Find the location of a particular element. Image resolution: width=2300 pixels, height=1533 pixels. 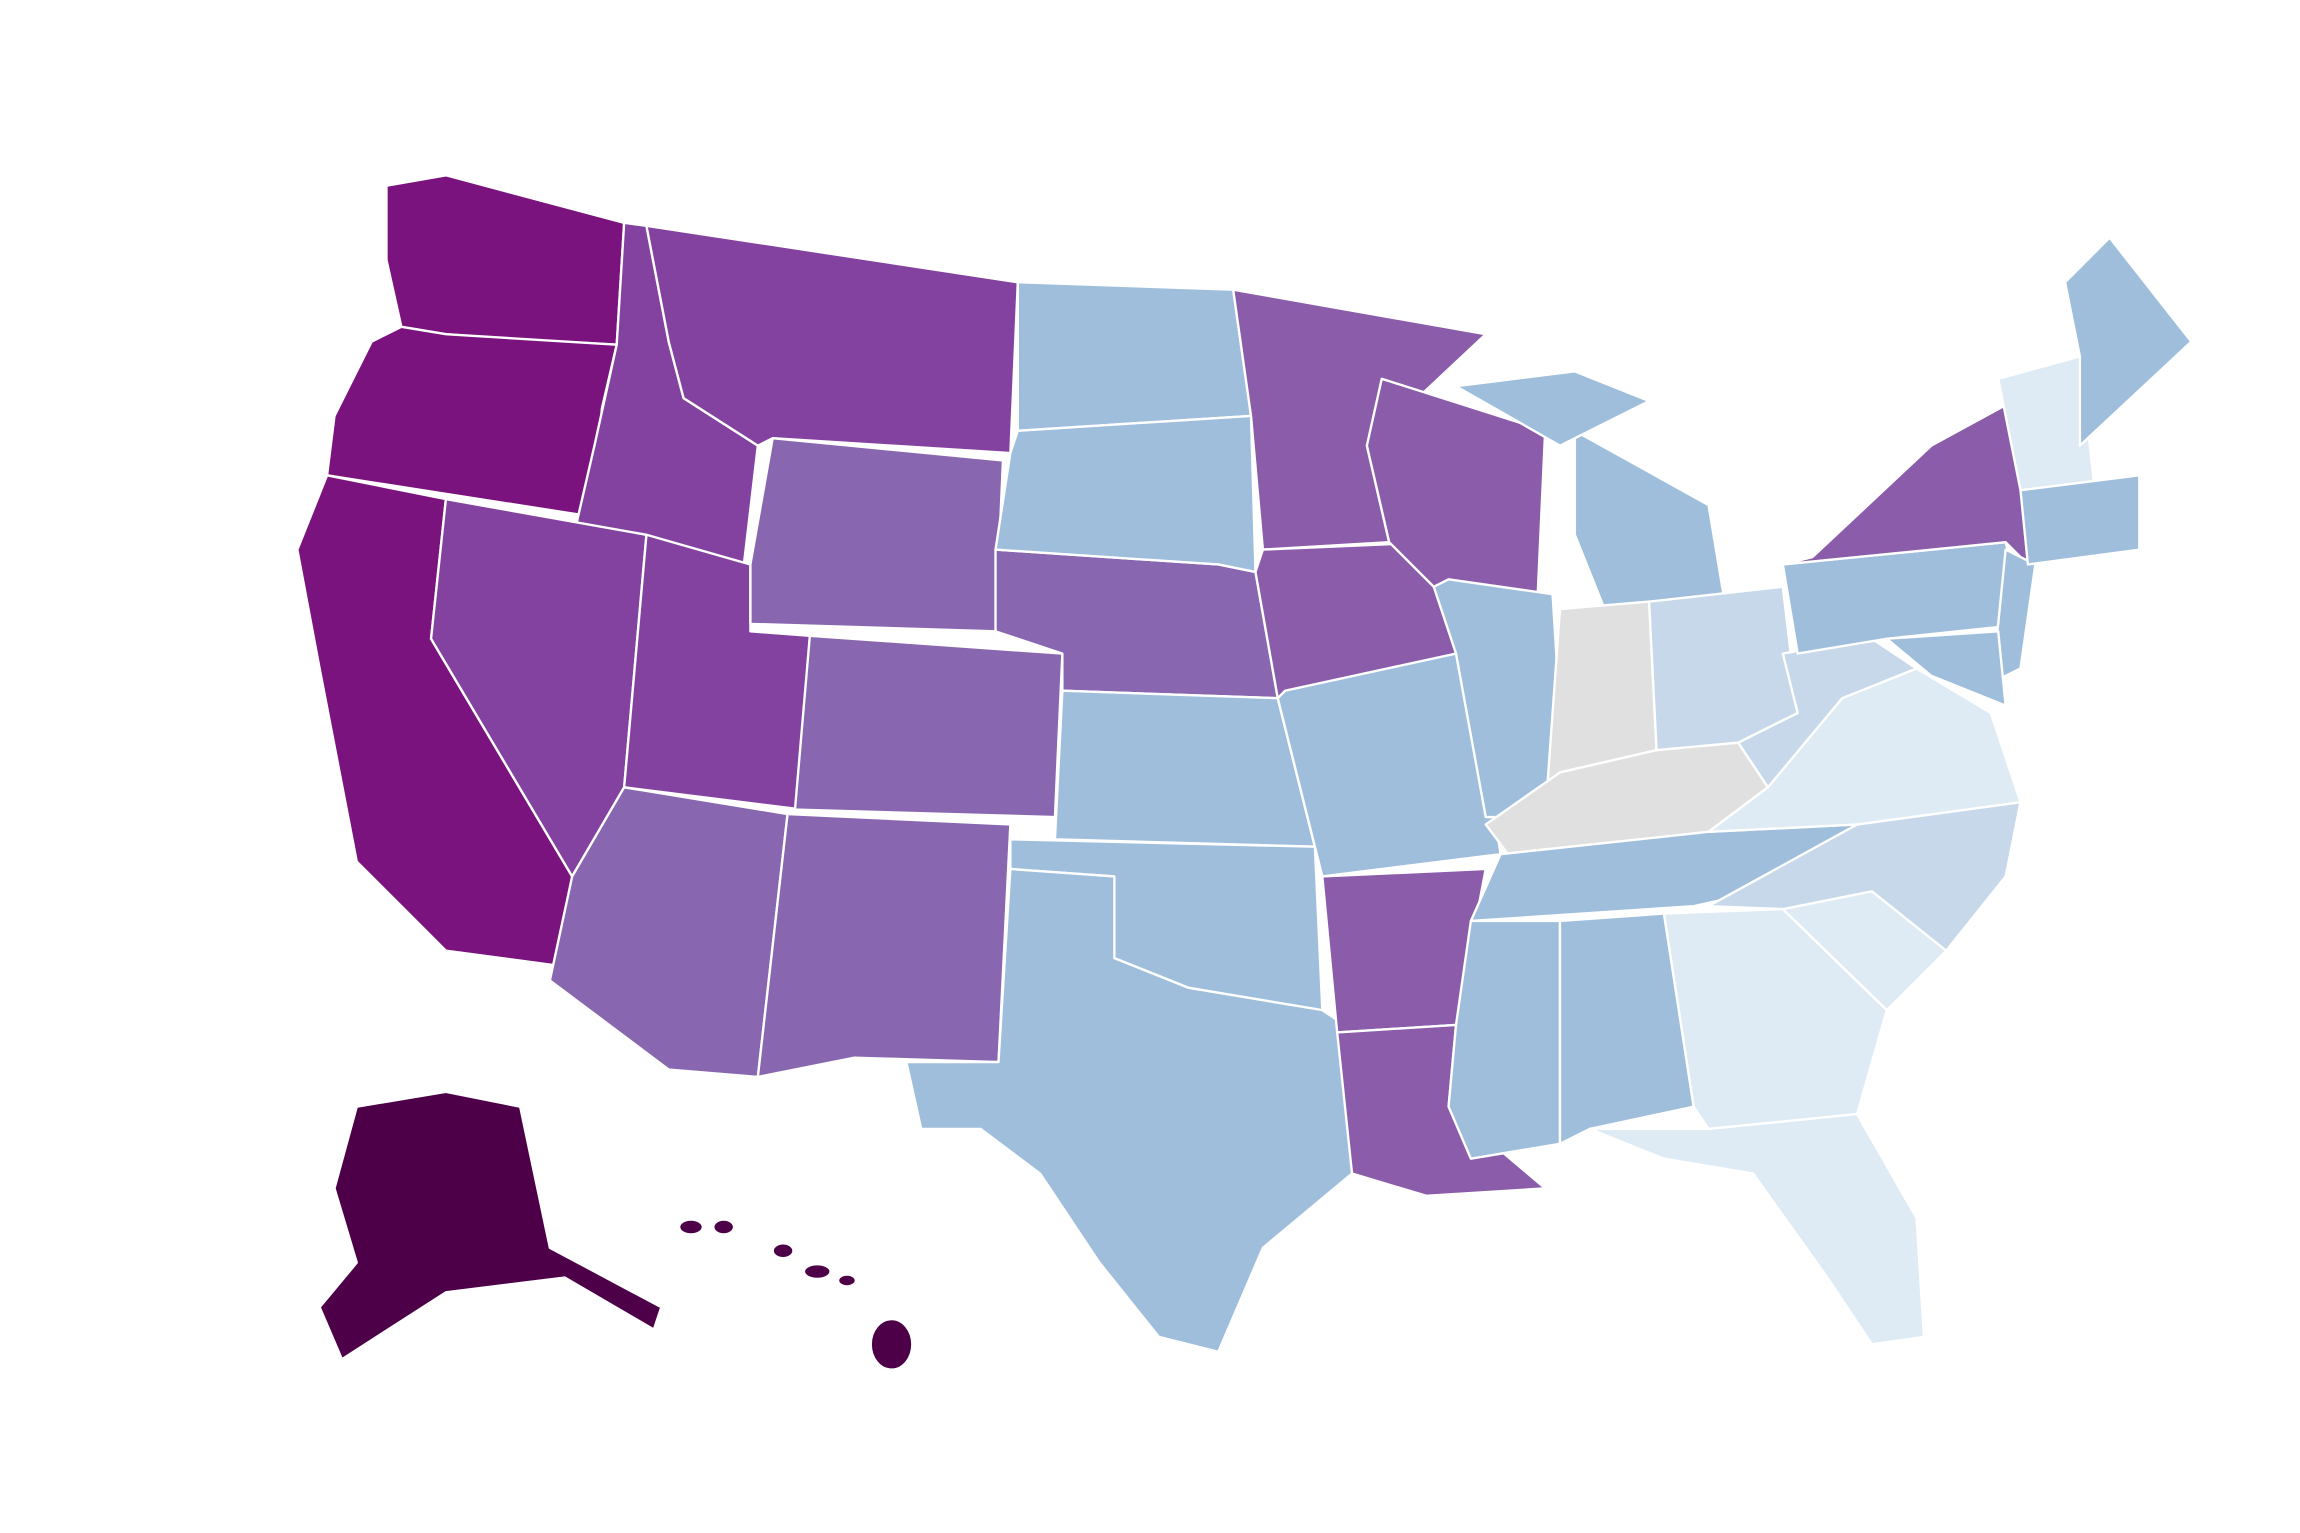

state-wy is located at coordinates (877, 535).